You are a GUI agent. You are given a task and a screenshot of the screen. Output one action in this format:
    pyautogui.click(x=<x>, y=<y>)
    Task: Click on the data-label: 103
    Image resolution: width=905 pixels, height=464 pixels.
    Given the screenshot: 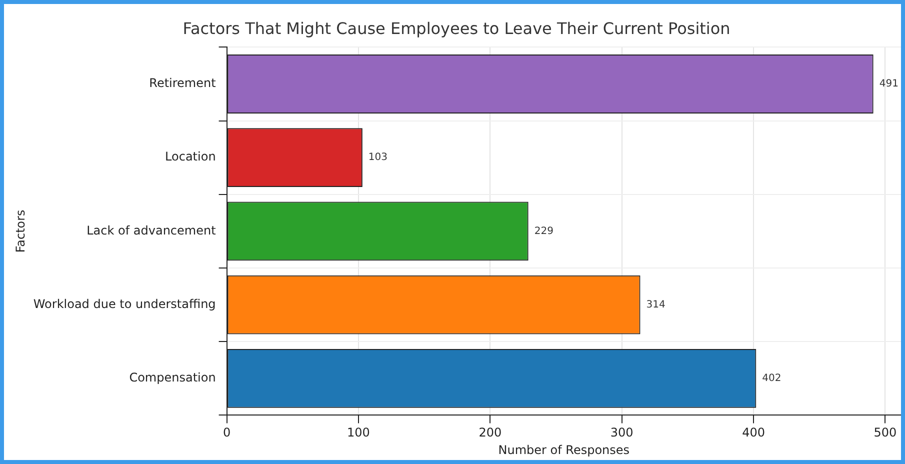 What is the action you would take?
    pyautogui.click(x=378, y=158)
    